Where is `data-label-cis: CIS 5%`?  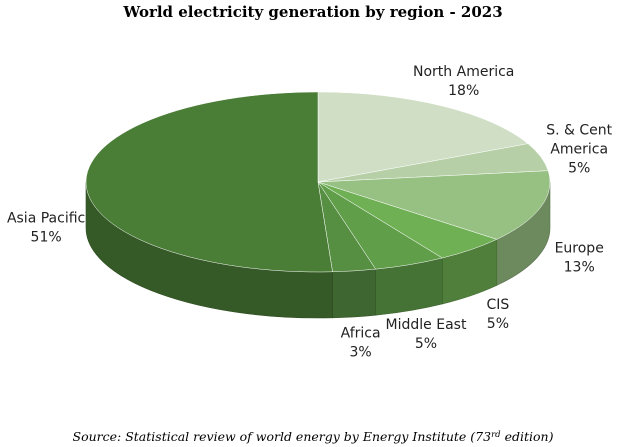 data-label-cis: CIS 5% is located at coordinates (498, 314).